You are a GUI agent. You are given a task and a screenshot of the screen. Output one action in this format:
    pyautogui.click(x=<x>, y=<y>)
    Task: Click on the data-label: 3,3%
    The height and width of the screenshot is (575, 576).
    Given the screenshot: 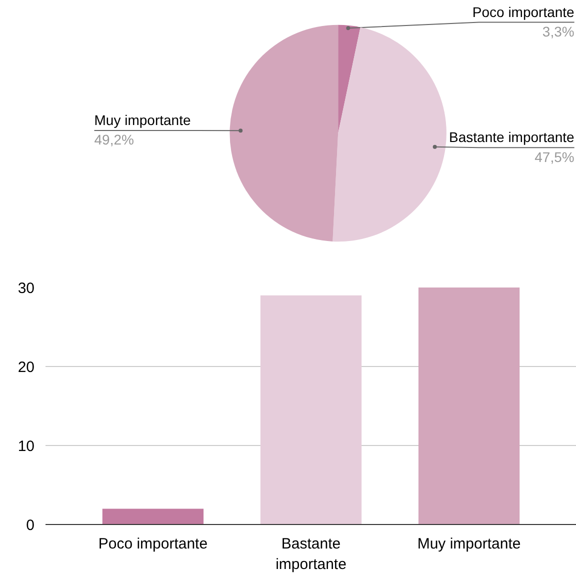 What is the action you would take?
    pyautogui.click(x=558, y=31)
    